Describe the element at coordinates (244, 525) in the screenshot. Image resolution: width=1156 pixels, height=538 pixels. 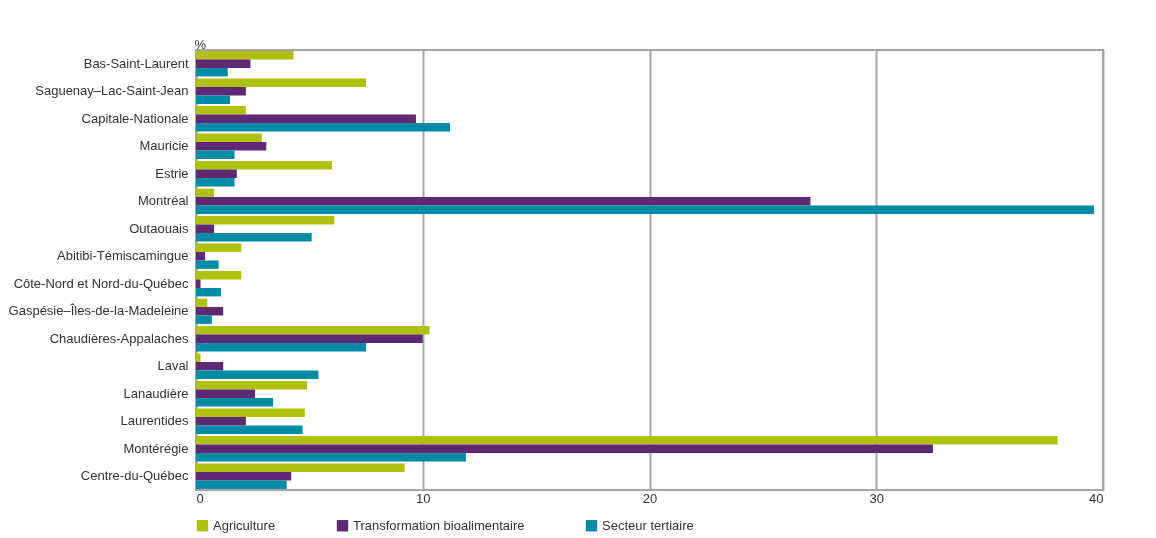
I see `legend-label: Agriculture` at that location.